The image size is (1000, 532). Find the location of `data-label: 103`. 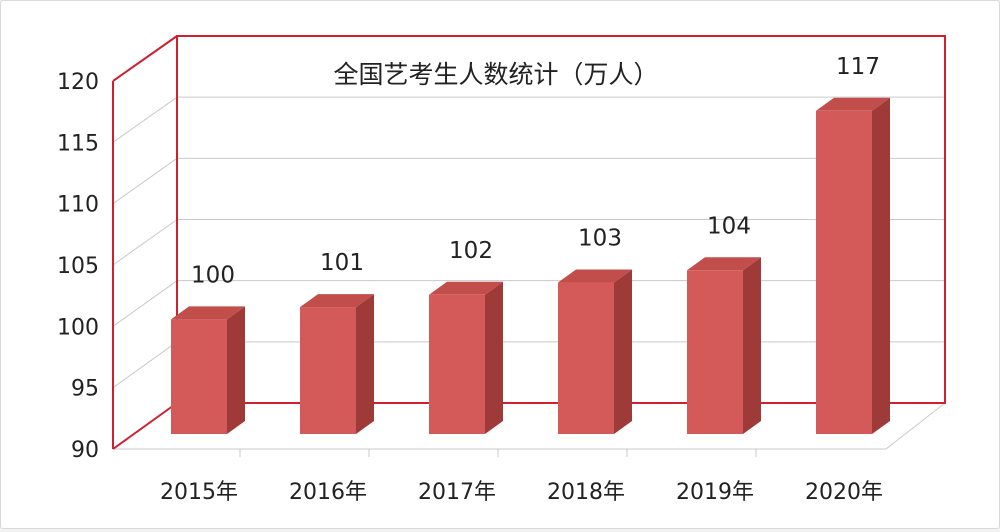

data-label: 103 is located at coordinates (600, 239).